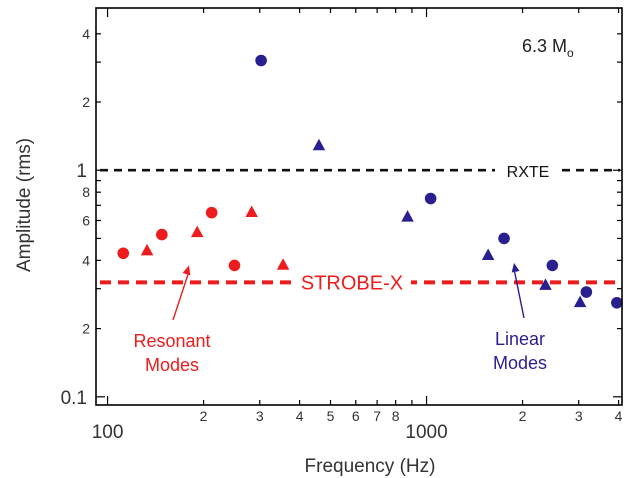  What do you see at coordinates (86, 34) in the screenshot?
I see `y-tick-label-12: 4` at bounding box center [86, 34].